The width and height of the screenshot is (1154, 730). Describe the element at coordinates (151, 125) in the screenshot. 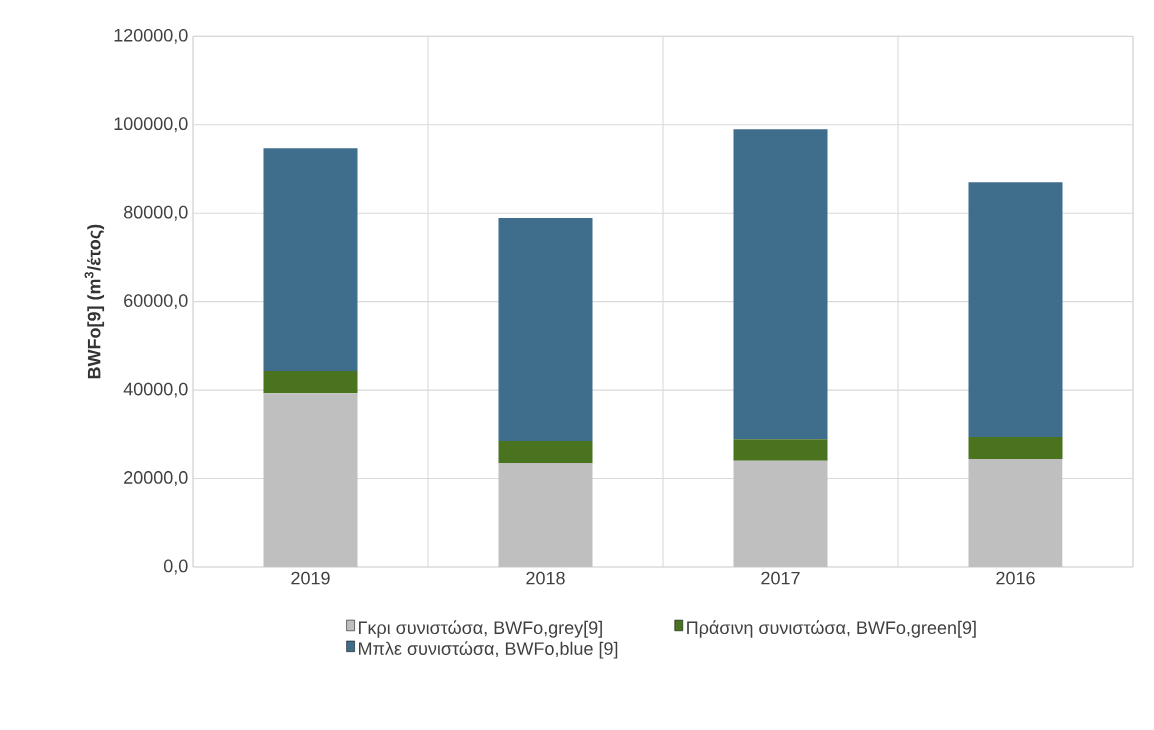

I see `y-tick-label: 100000,0` at that location.